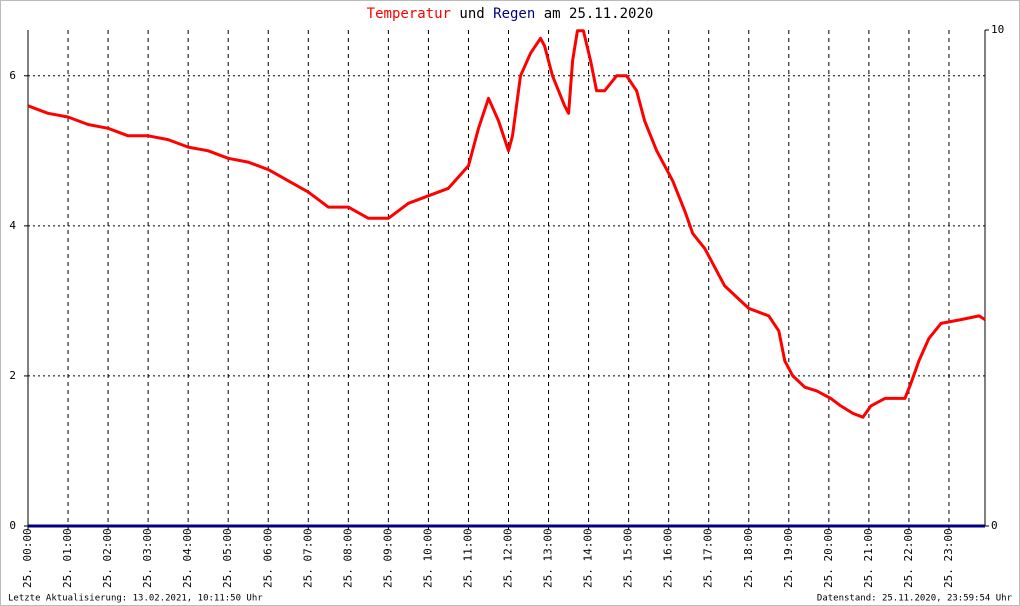  I want to click on title-word: am 25.11.2020, so click(599, 14).